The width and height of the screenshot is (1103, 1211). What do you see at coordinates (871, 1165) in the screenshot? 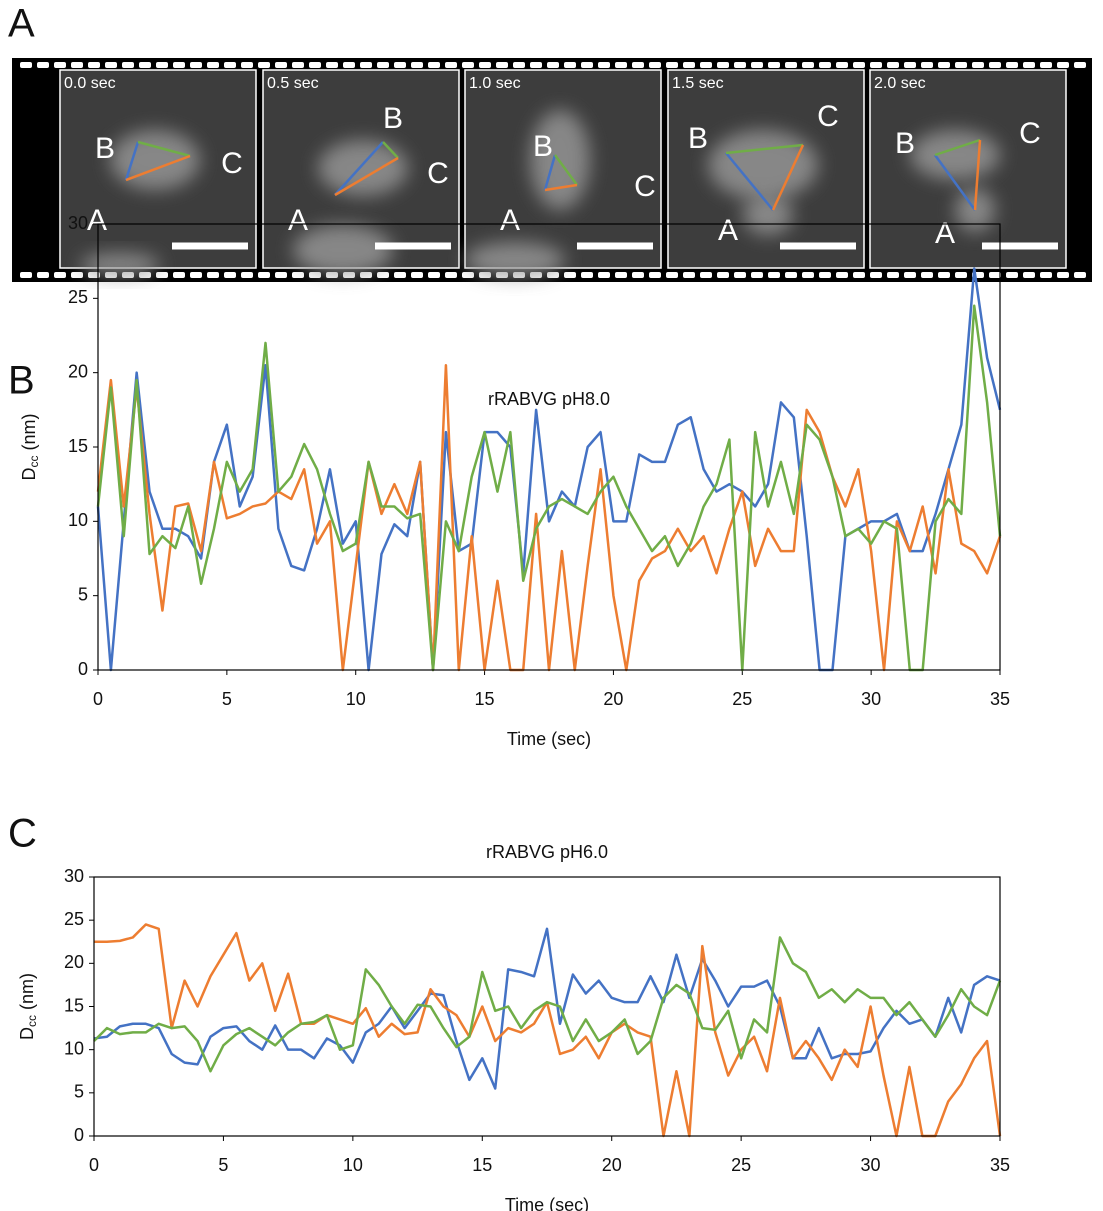
I see `x-tick-label: 30` at bounding box center [871, 1165].